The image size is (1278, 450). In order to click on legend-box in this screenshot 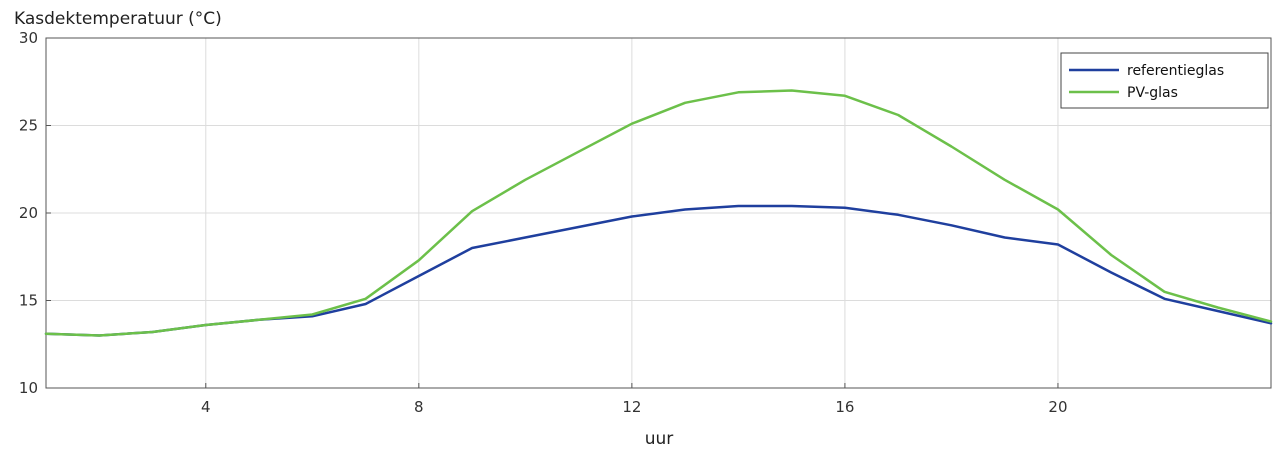, I will do `click(1164, 80)`.